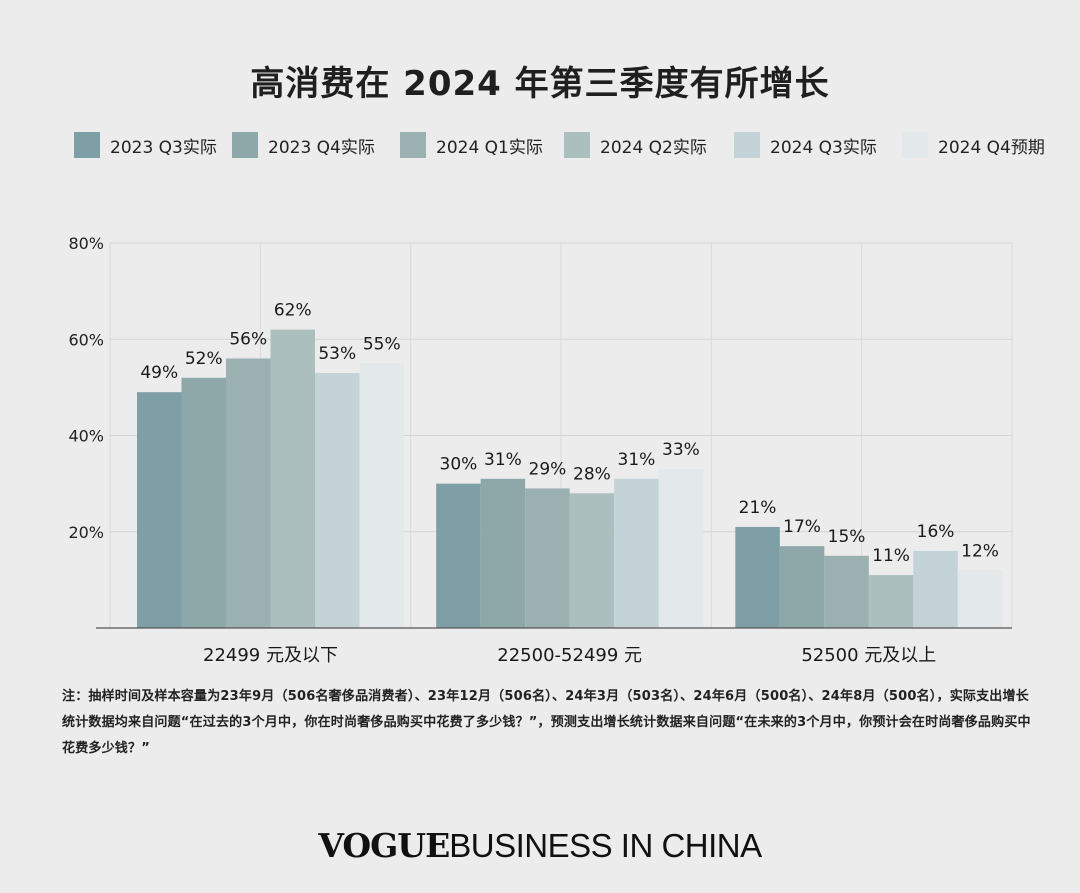 The height and width of the screenshot is (893, 1080). What do you see at coordinates (847, 537) in the screenshot?
I see `bar-value-label: 15%` at bounding box center [847, 537].